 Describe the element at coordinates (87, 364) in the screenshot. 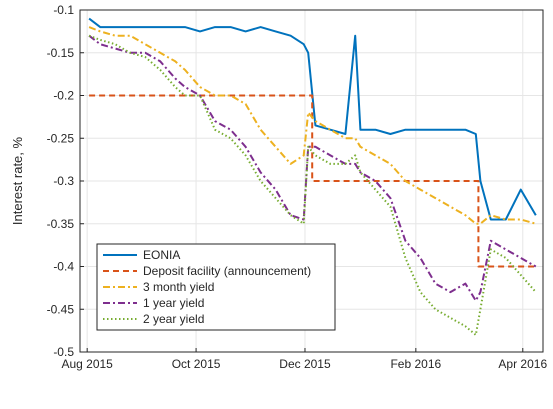

I see `x-tick-label: Aug 2015` at that location.